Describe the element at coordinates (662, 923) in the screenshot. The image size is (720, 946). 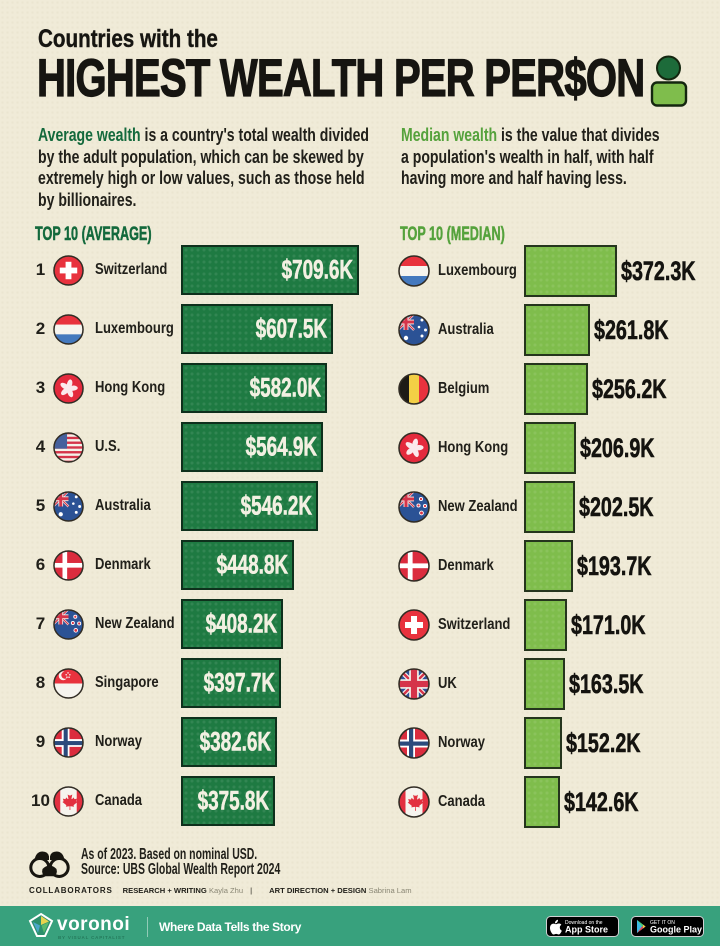
I see `svg-text: GET IT ON` at that location.